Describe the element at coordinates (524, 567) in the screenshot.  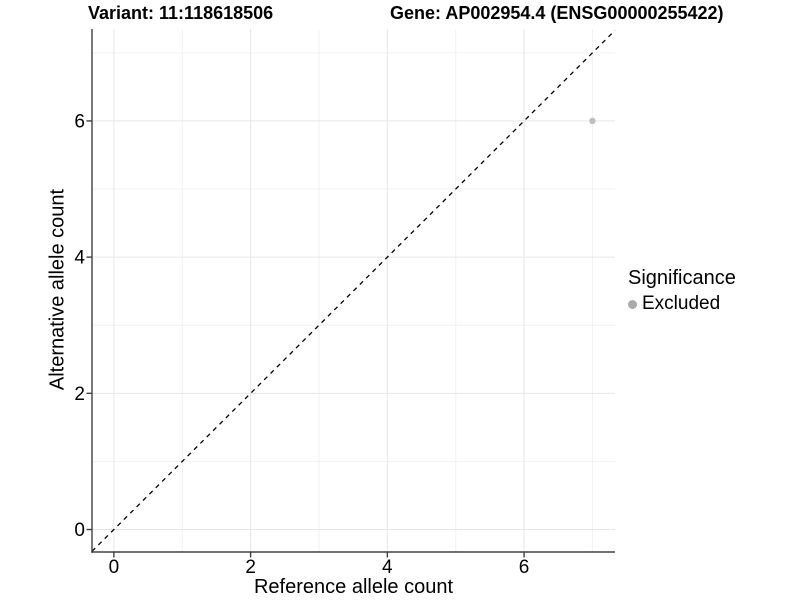
I see `x-tick-label: 6` at that location.